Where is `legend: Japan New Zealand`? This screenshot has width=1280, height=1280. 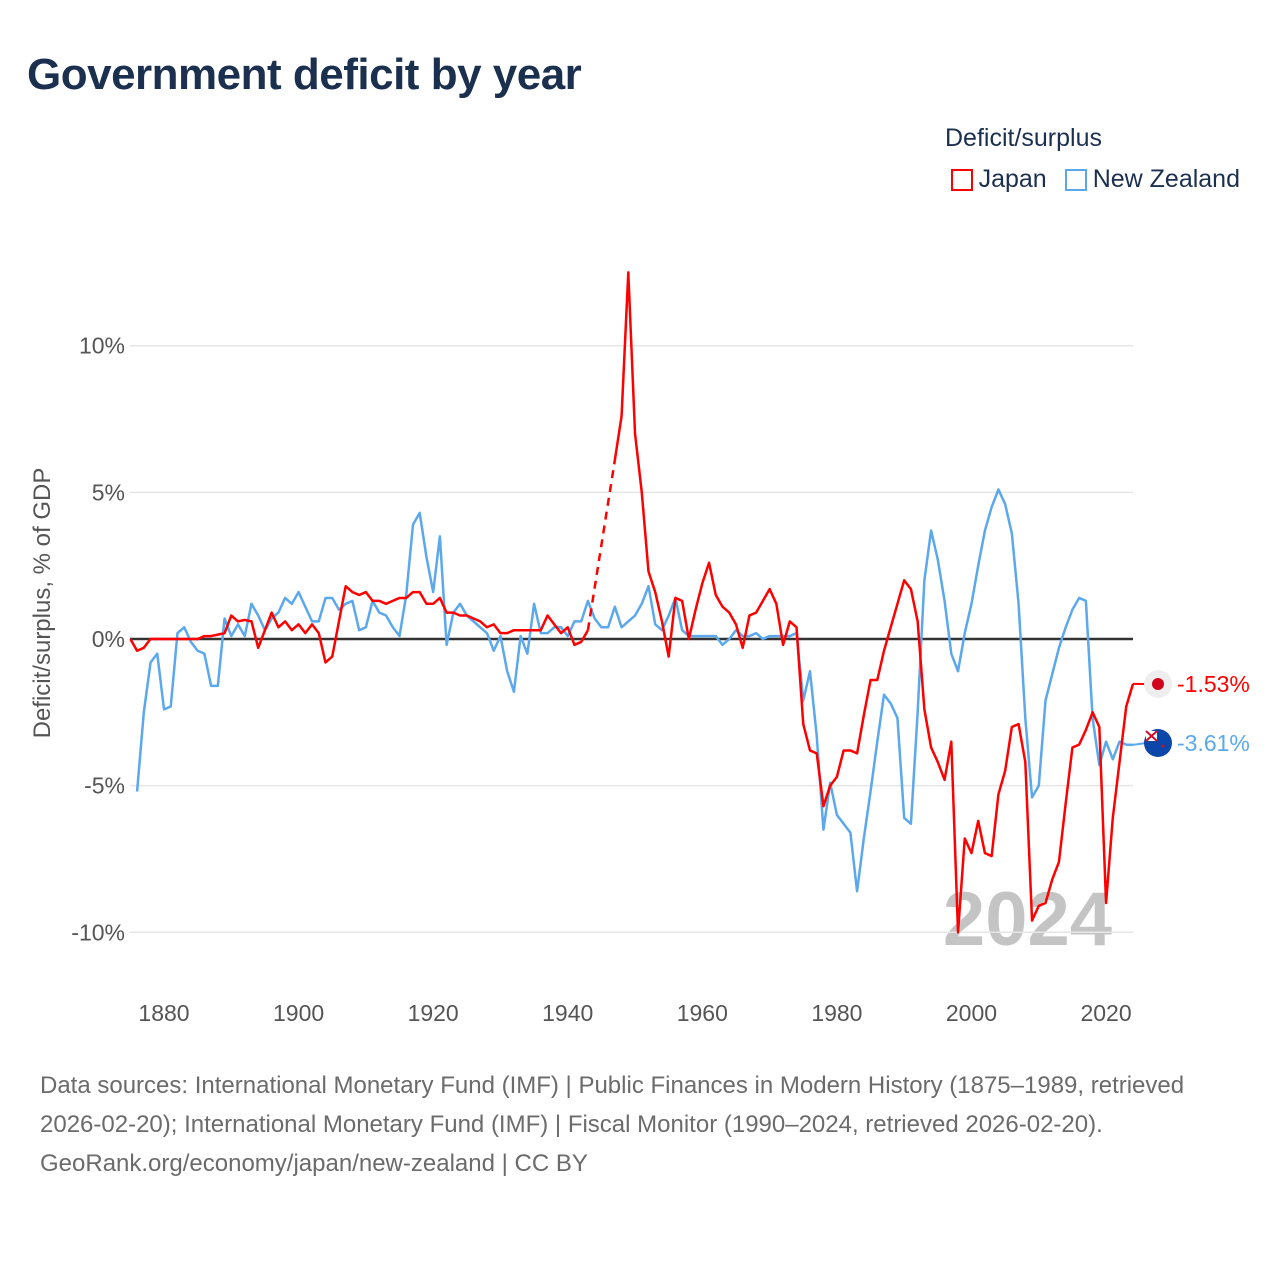 legend: Japan New Zealand is located at coordinates (1095, 179).